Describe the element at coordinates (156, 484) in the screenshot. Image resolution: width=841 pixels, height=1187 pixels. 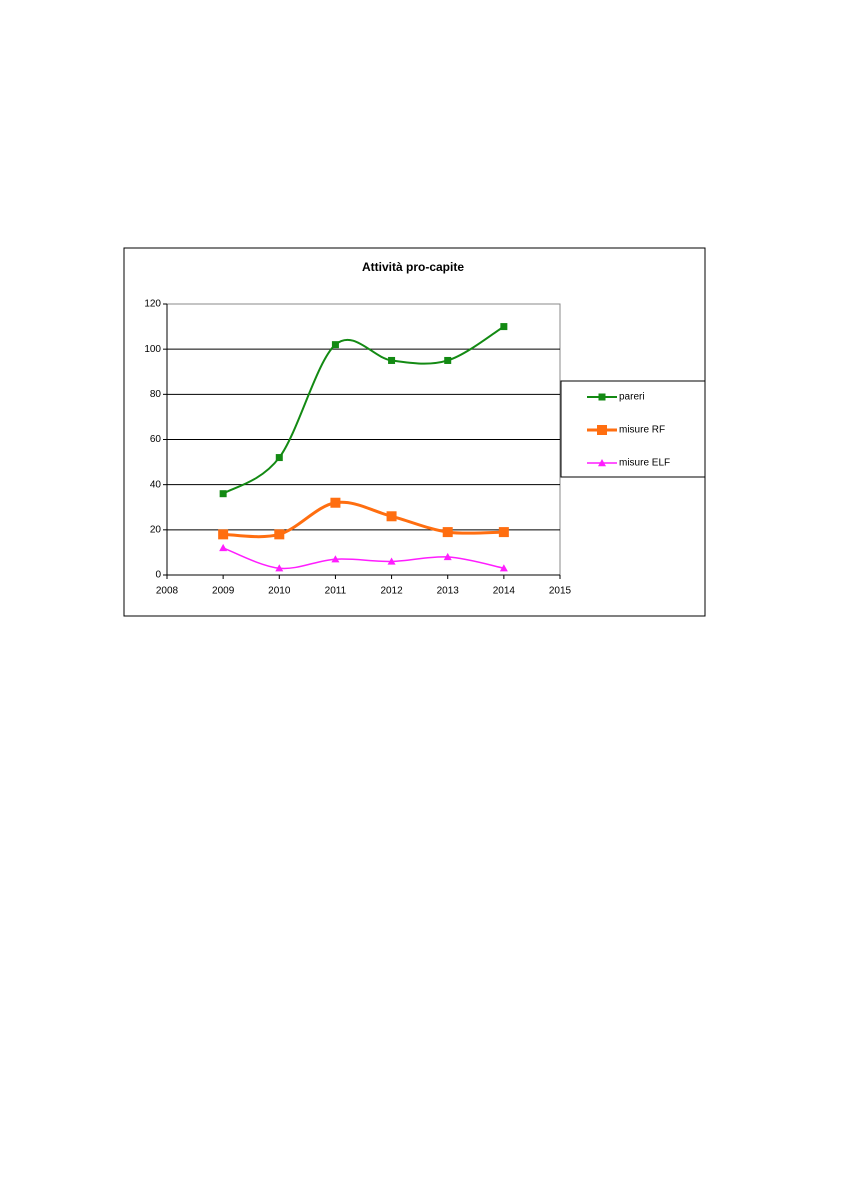
I see `y-tick-label: 40` at that location.